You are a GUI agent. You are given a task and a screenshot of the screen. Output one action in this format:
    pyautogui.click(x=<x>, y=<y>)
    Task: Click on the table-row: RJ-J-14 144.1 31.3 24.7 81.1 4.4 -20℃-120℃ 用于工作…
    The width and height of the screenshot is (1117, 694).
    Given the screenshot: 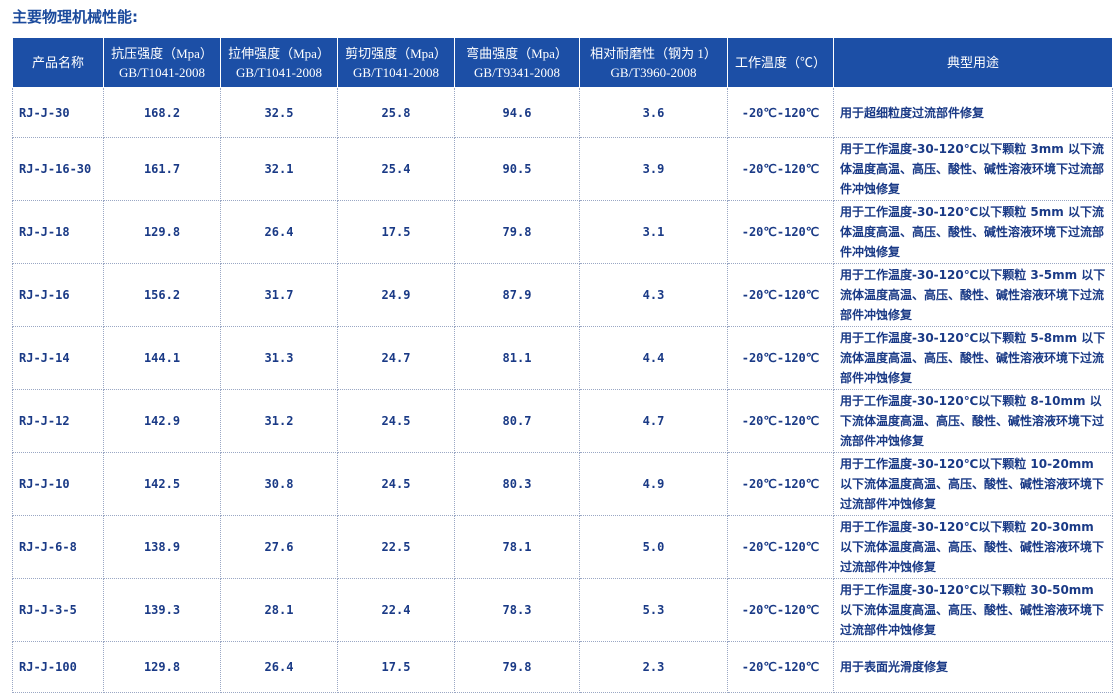 What is the action you would take?
    pyautogui.click(x=562, y=358)
    